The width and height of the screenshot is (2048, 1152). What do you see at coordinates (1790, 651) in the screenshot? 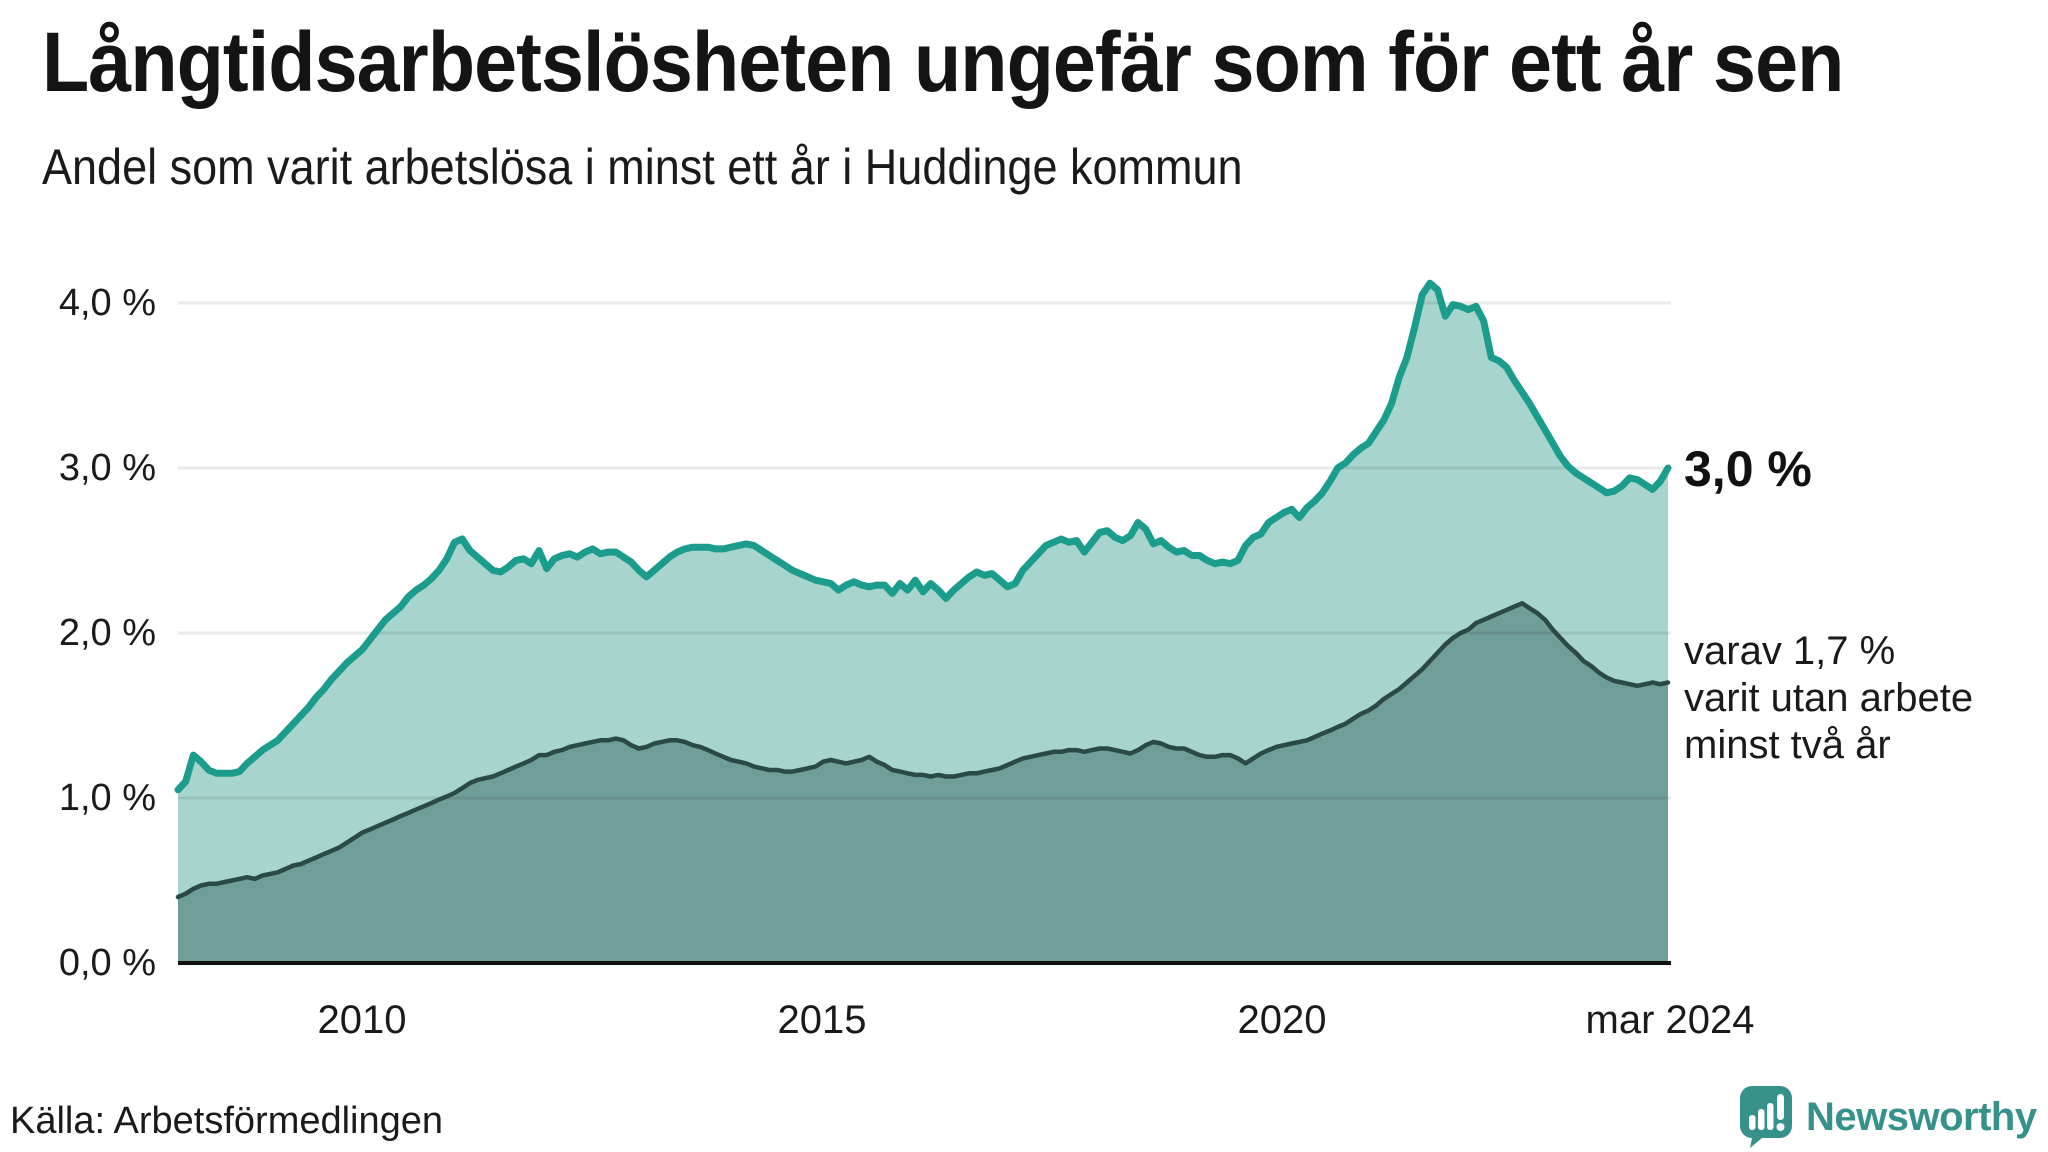
I see `note-line-1: varav 1,7 %` at bounding box center [1790, 651].